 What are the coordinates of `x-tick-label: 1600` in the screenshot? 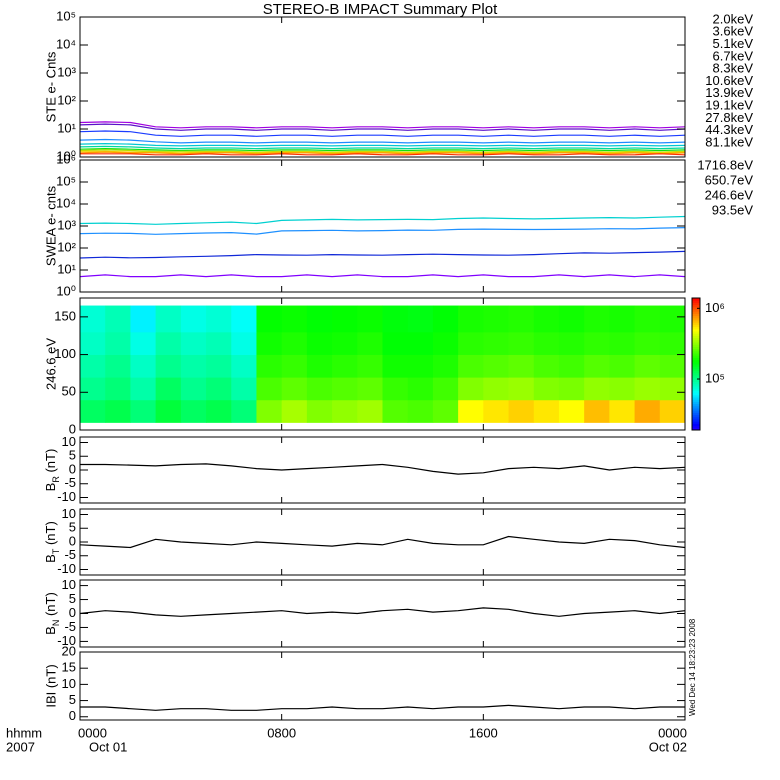 It's located at (483, 732).